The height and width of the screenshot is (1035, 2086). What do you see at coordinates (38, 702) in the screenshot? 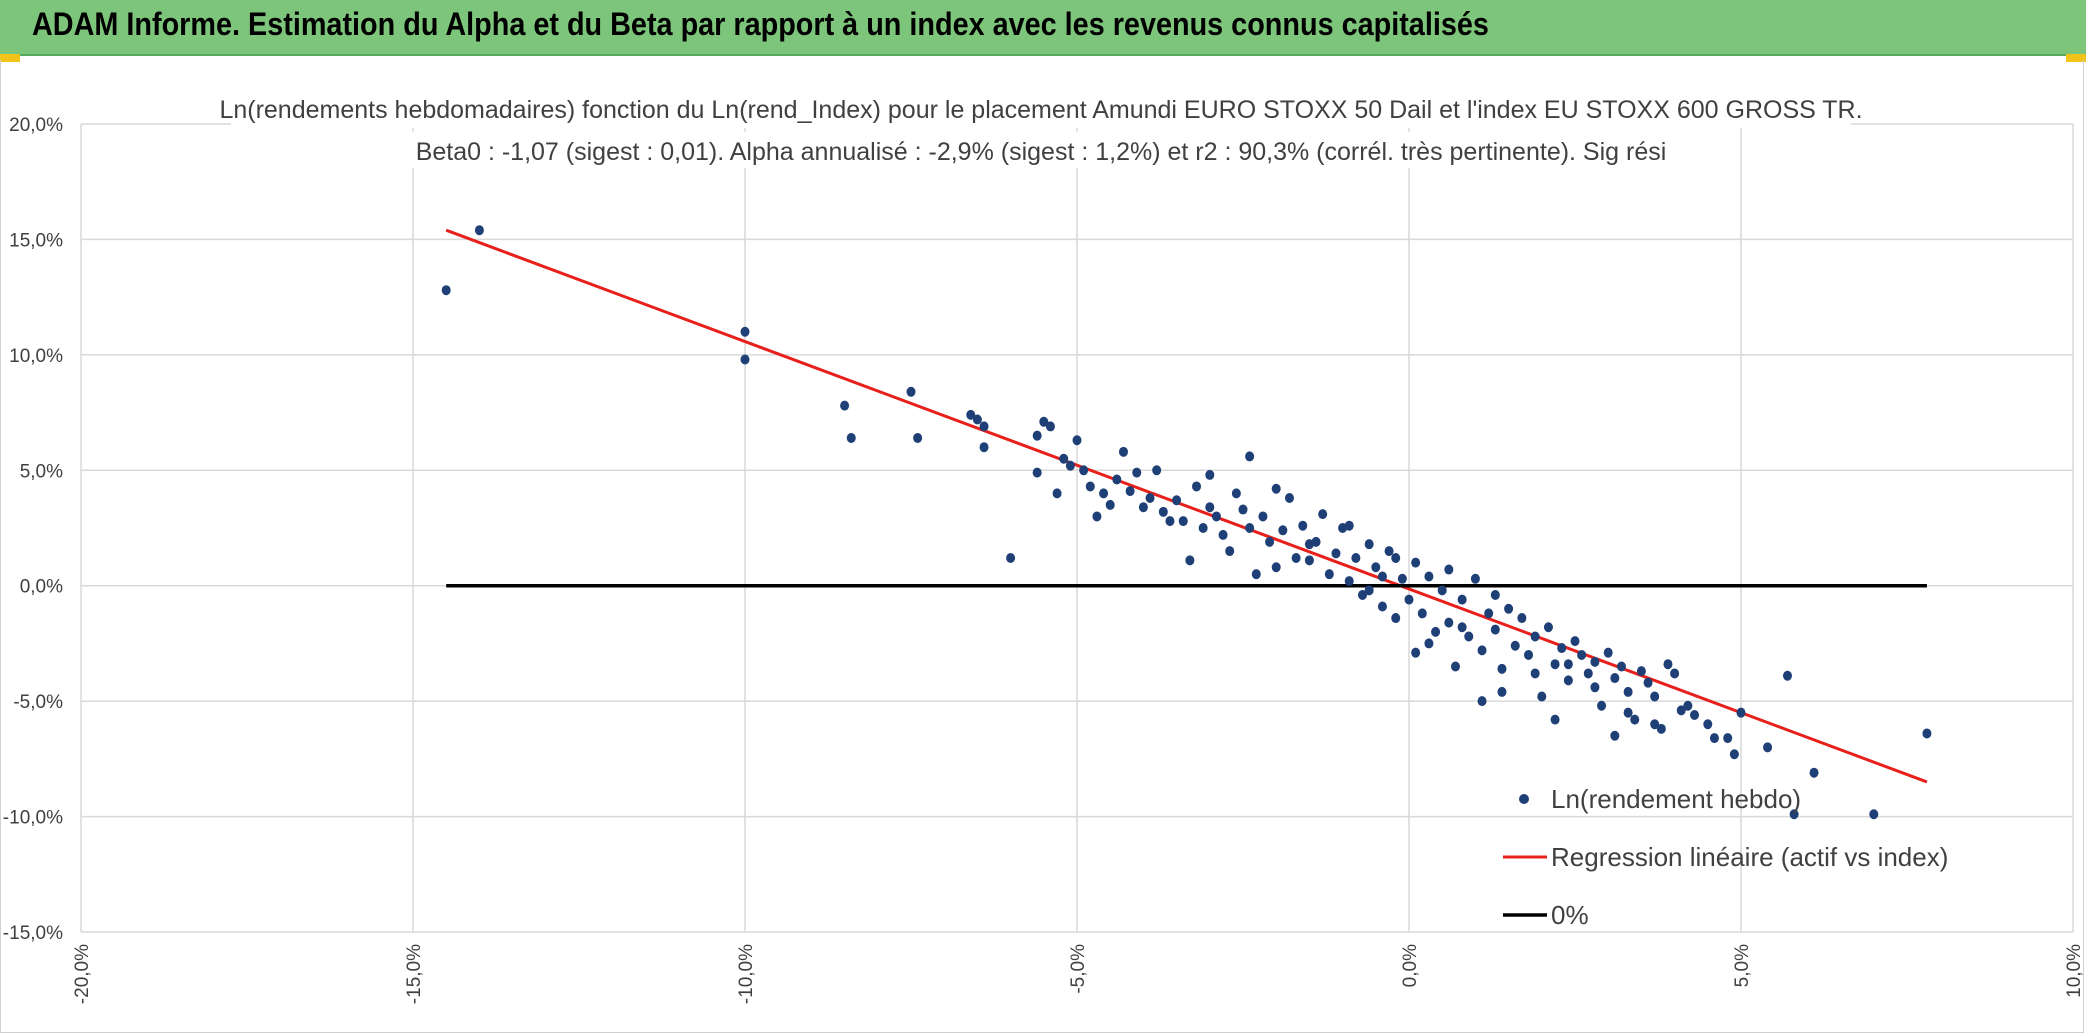
I see `y-tick-label: -5,0%` at bounding box center [38, 702].